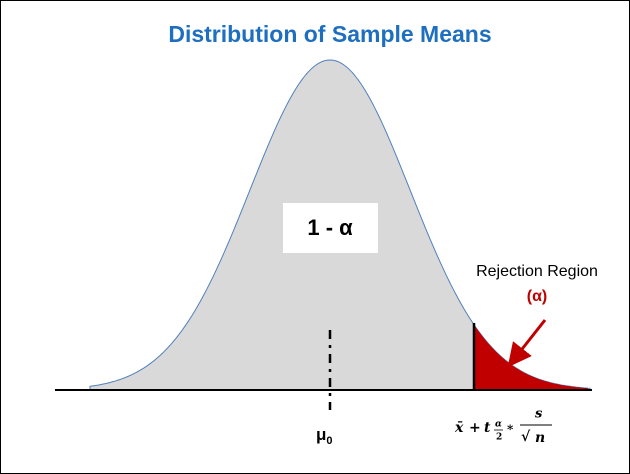 This screenshot has height=474, width=630. I want to click on rejection-area, so click(531, 357).